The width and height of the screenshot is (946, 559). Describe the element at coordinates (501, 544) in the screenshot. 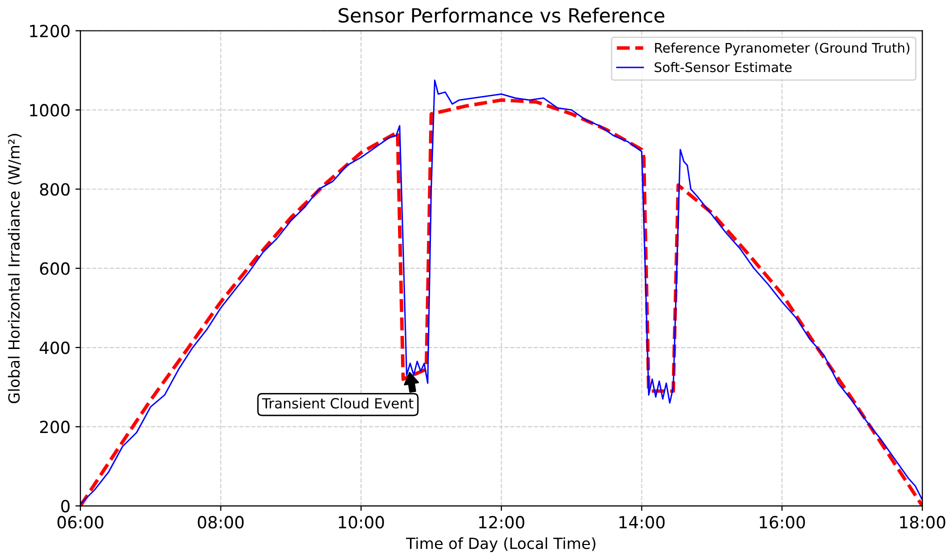

I see `x-axis-title: Time of Day (Local Time)` at that location.